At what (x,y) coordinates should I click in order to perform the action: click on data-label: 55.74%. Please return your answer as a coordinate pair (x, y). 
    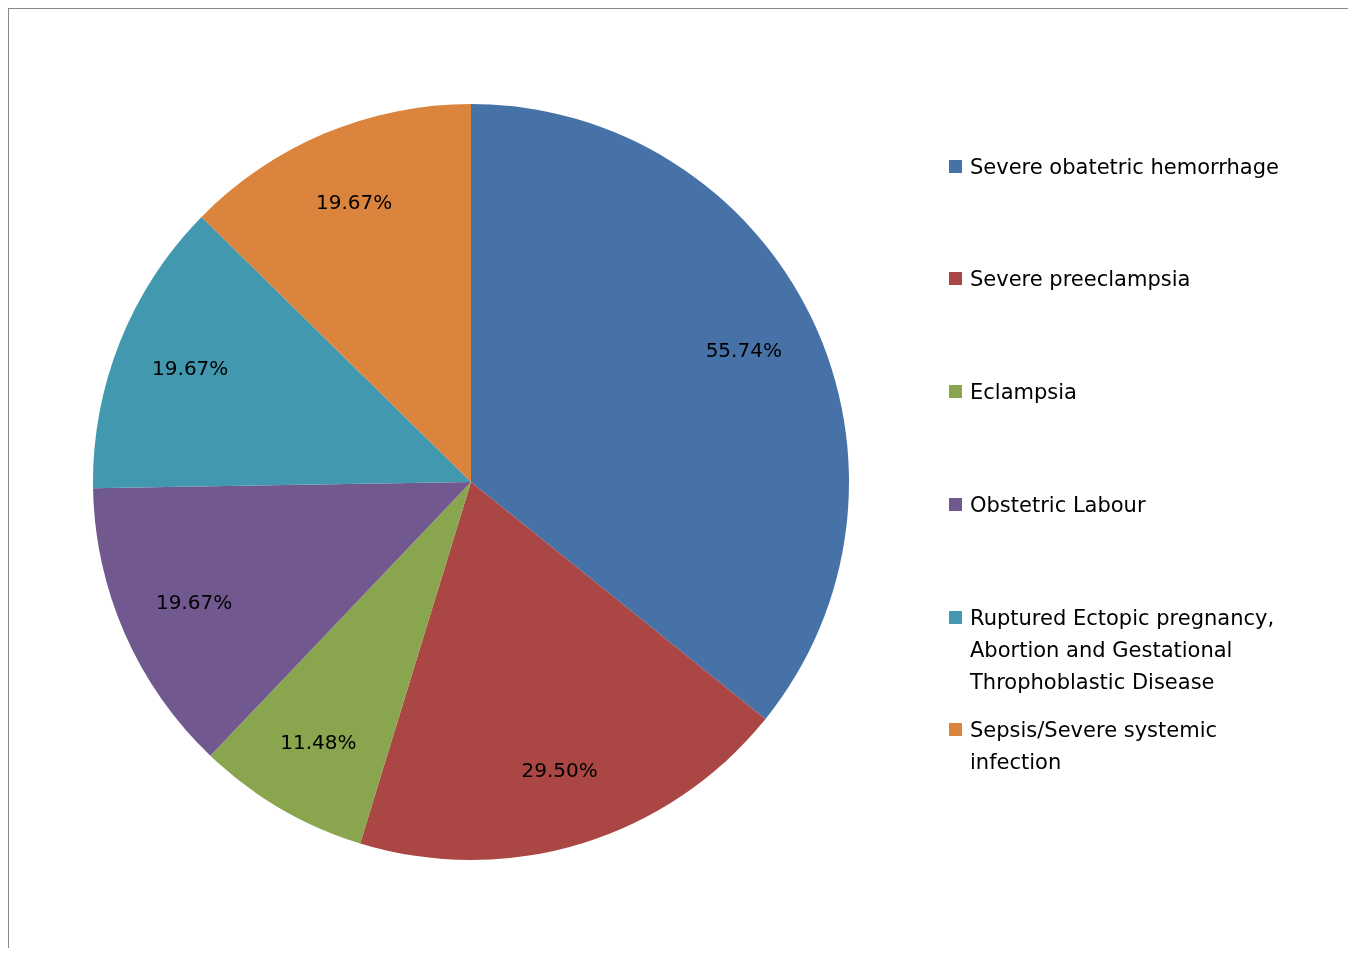
    Looking at the image, I should click on (743, 349).